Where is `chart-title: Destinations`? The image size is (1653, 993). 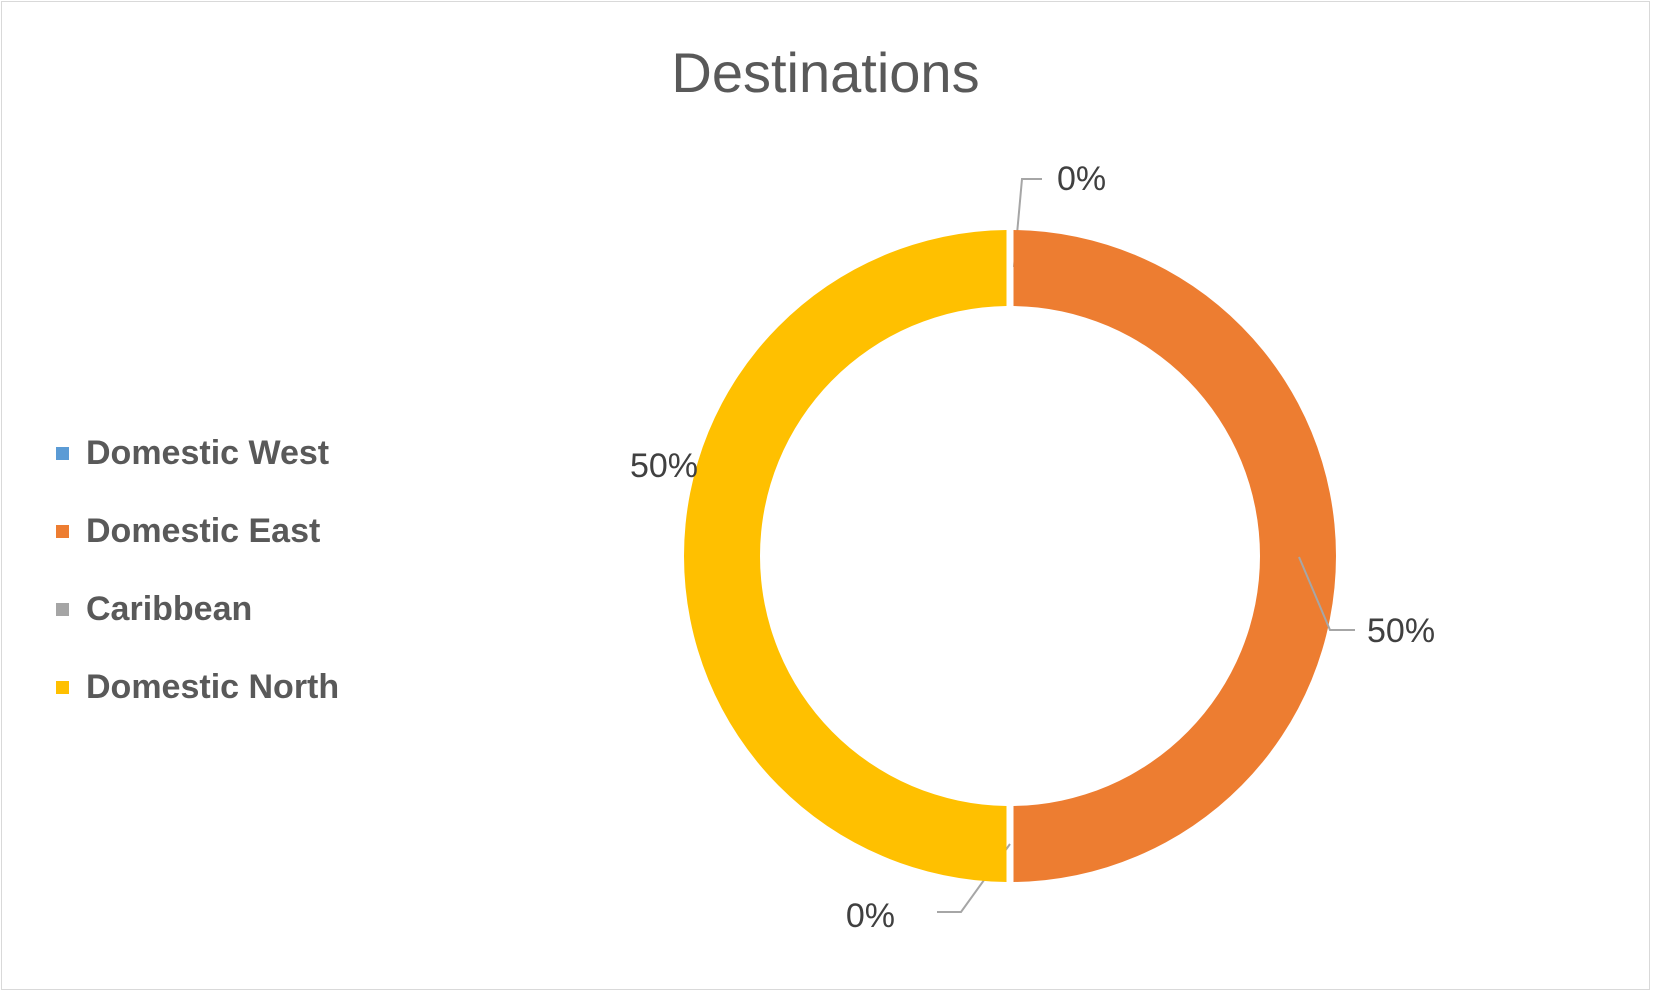 chart-title: Destinations is located at coordinates (825, 72).